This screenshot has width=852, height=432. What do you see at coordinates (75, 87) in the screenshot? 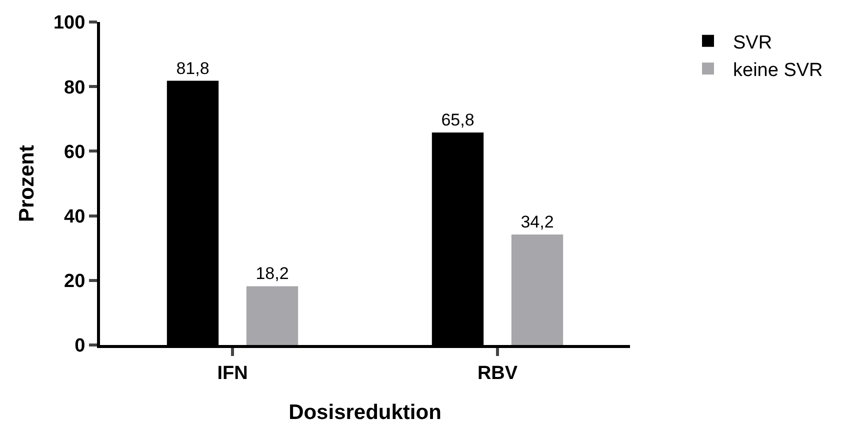
I see `y-tick-label: 80` at bounding box center [75, 87].